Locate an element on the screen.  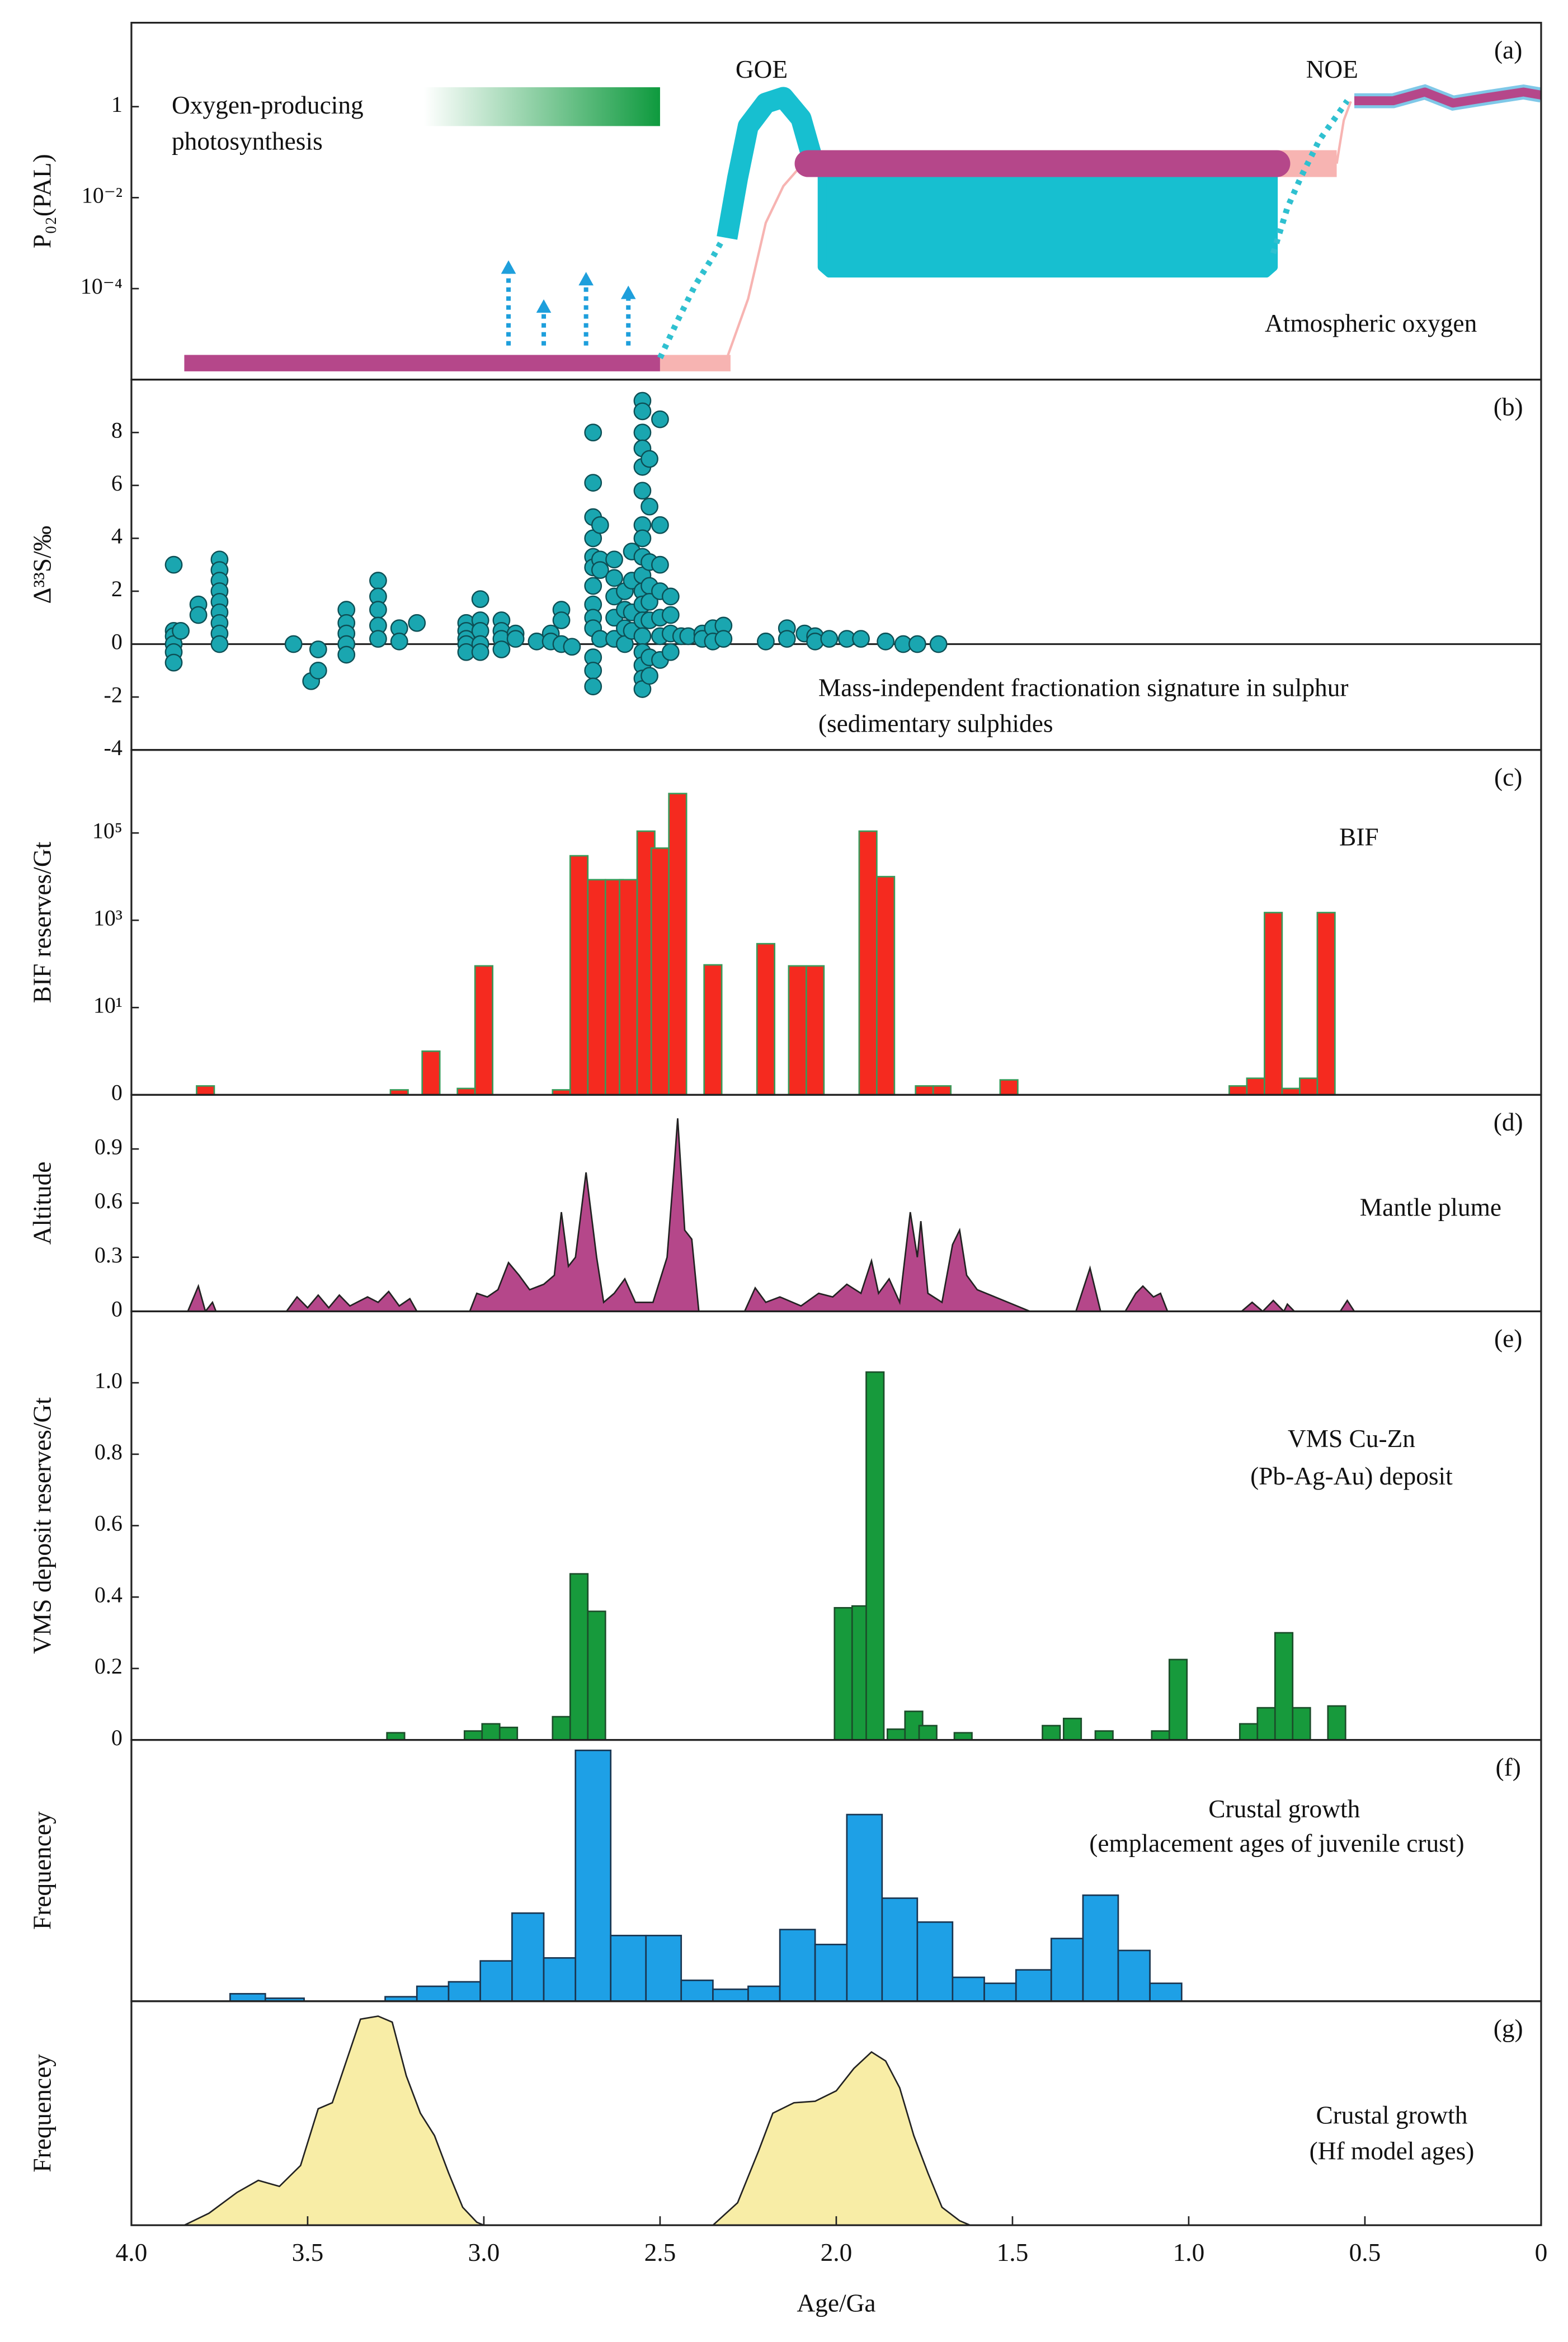
y-axis-label: Altitude is located at coordinates (43, 1203).